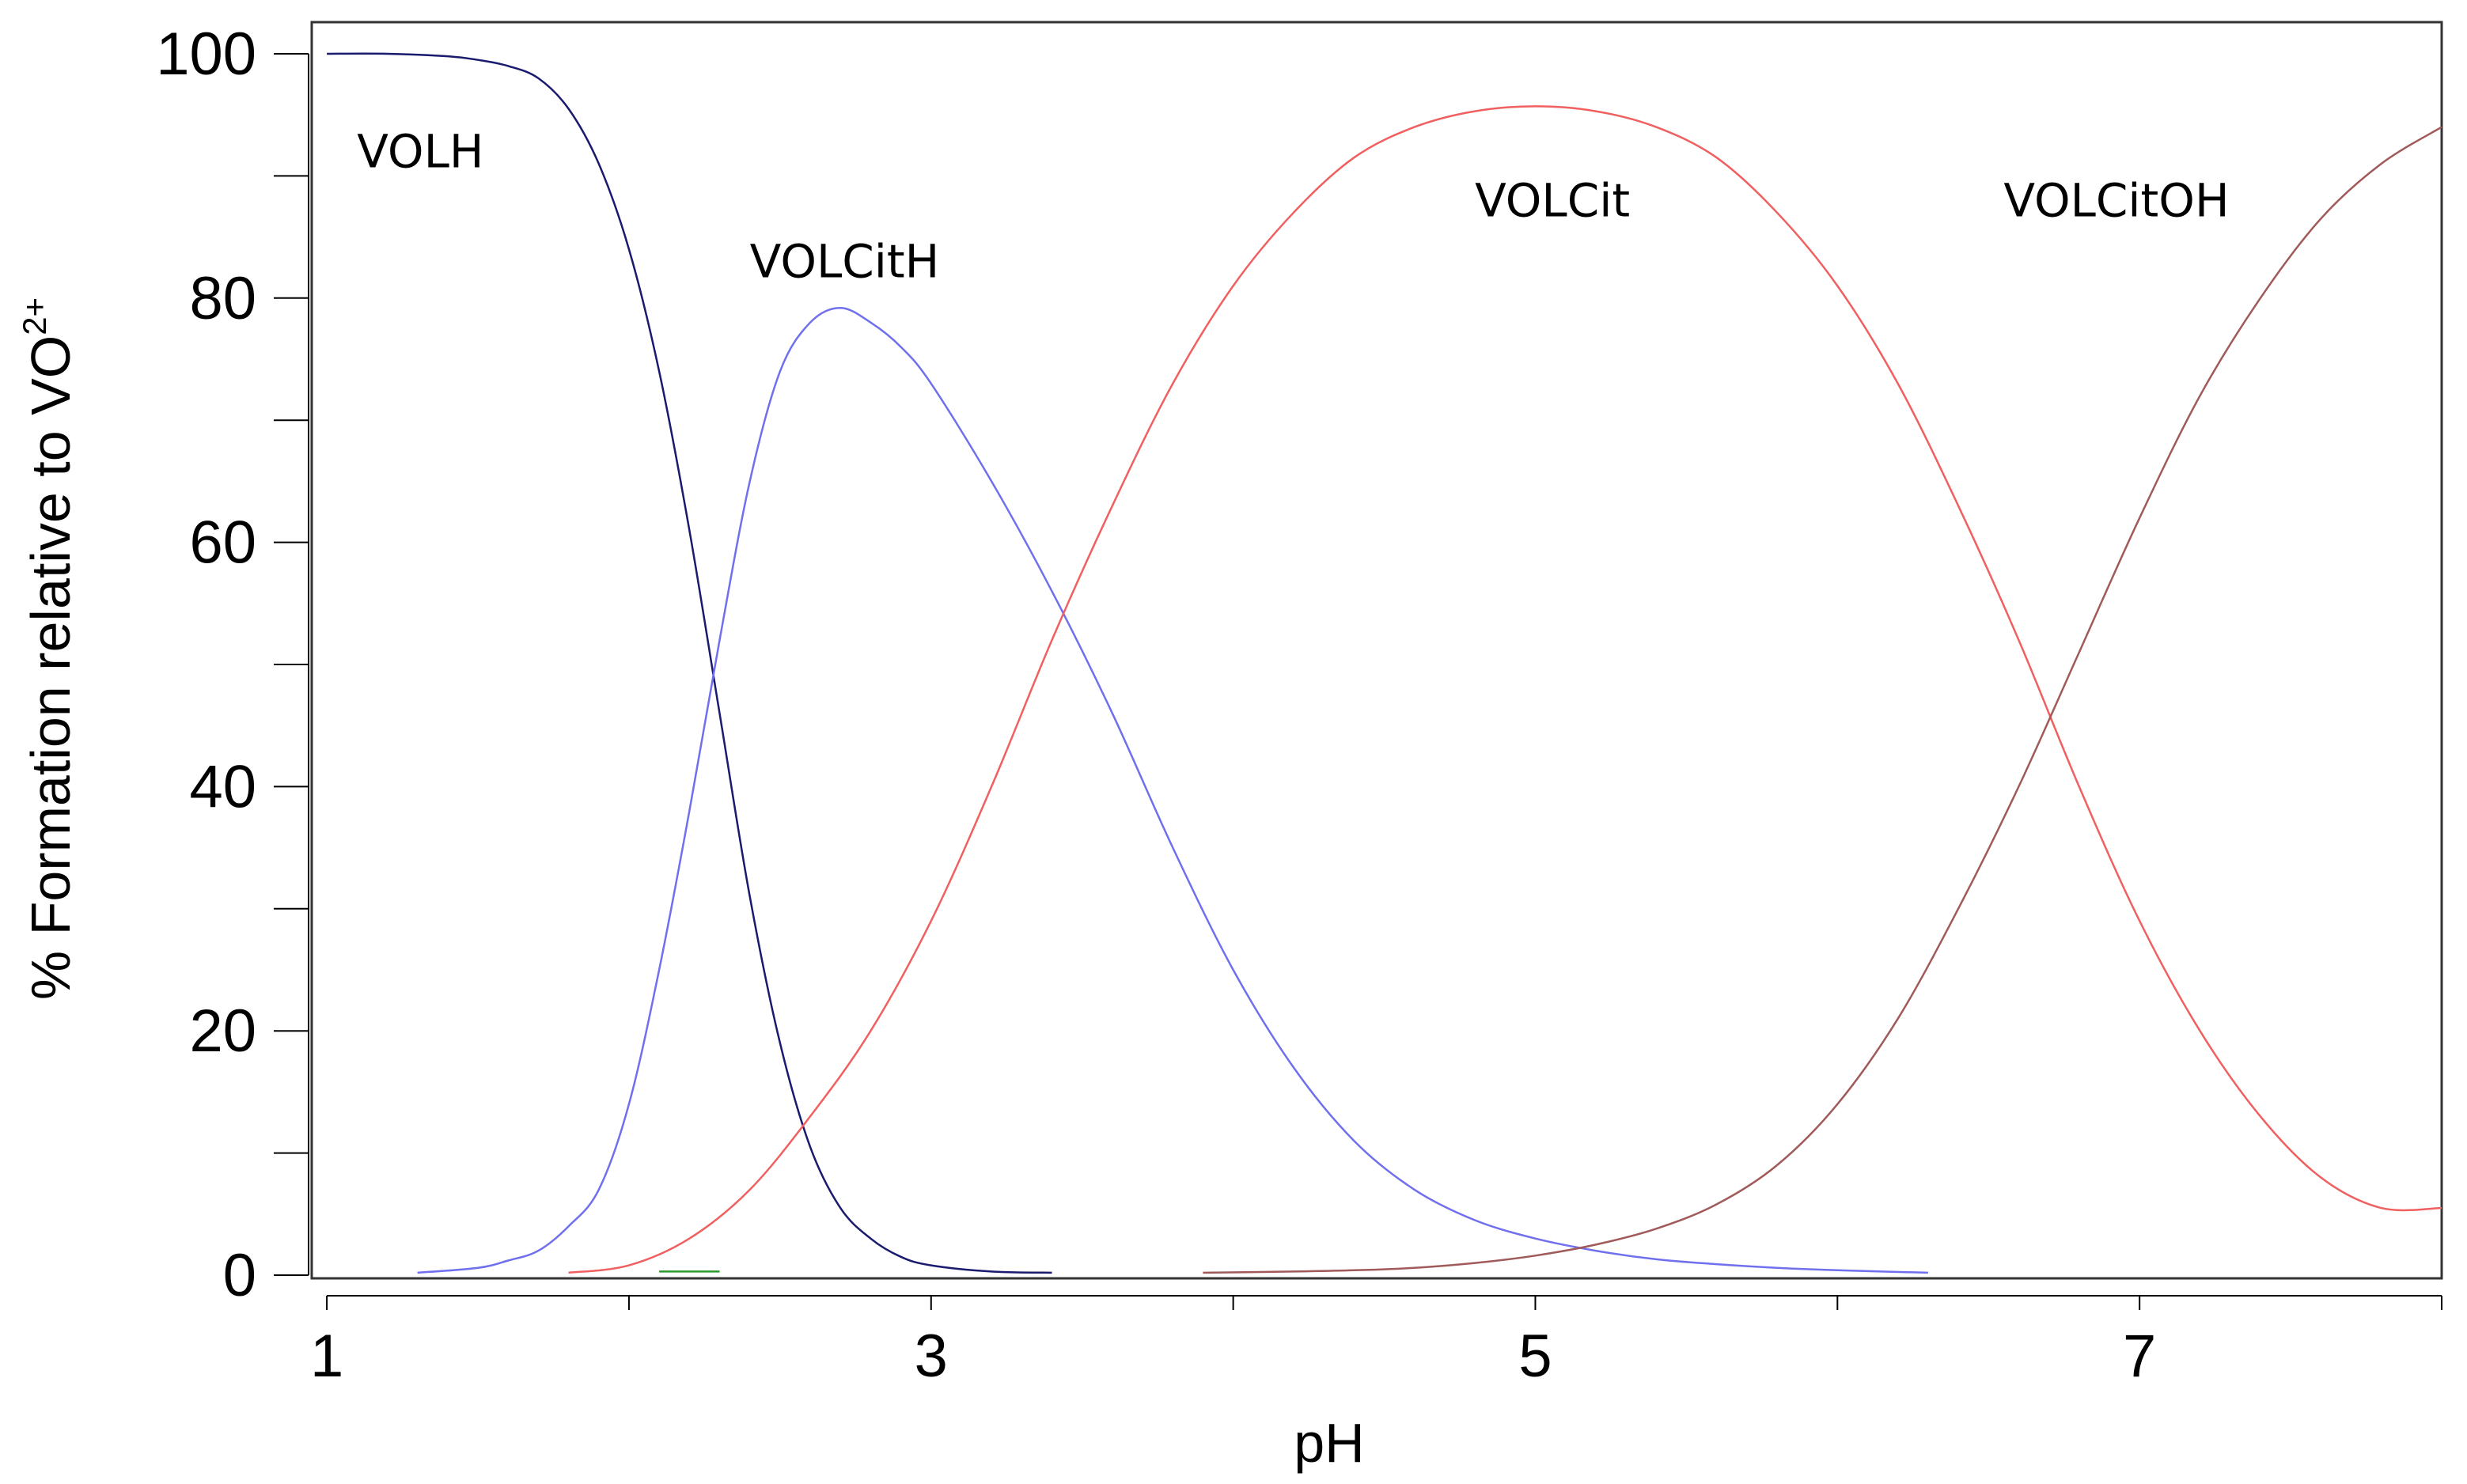 The width and height of the screenshot is (2467, 1484). What do you see at coordinates (2139, 1356) in the screenshot?
I see `x-tick-label: 7` at bounding box center [2139, 1356].